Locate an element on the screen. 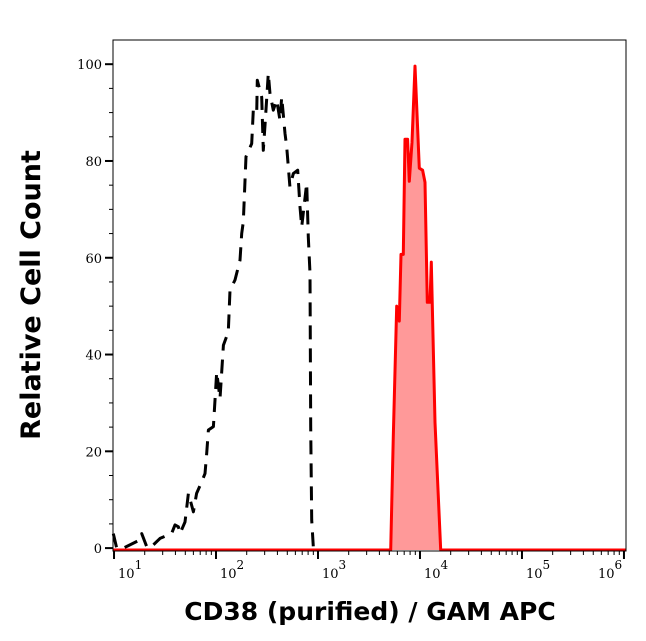 This screenshot has width=646, height=641. x-tick-label: 10⁵ is located at coordinates (538, 570).